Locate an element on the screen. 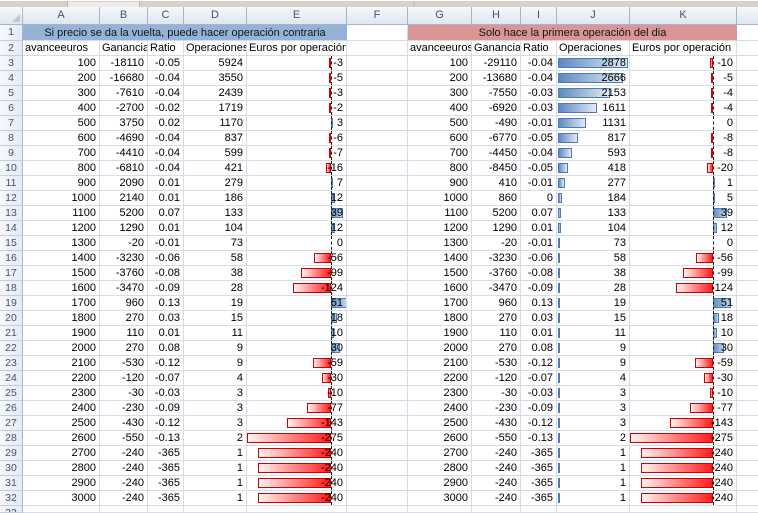  operaciones-cell: 15 is located at coordinates (593, 318).